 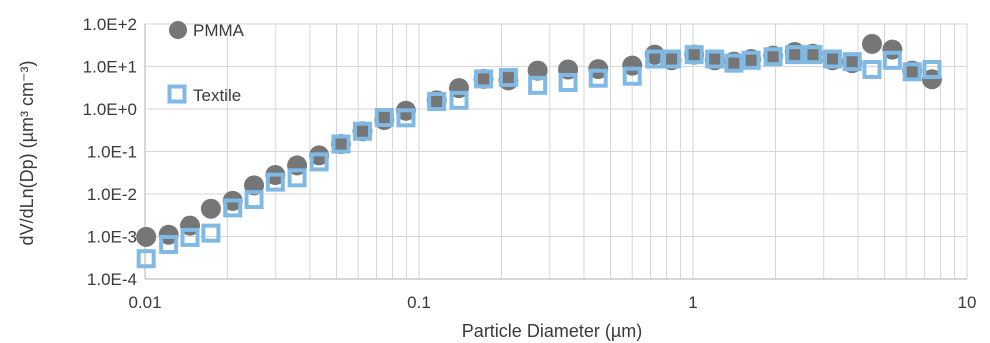 What do you see at coordinates (27, 153) in the screenshot?
I see `y-axis-title: dV/dLn(Dp) (µm³ cm⁻³)` at bounding box center [27, 153].